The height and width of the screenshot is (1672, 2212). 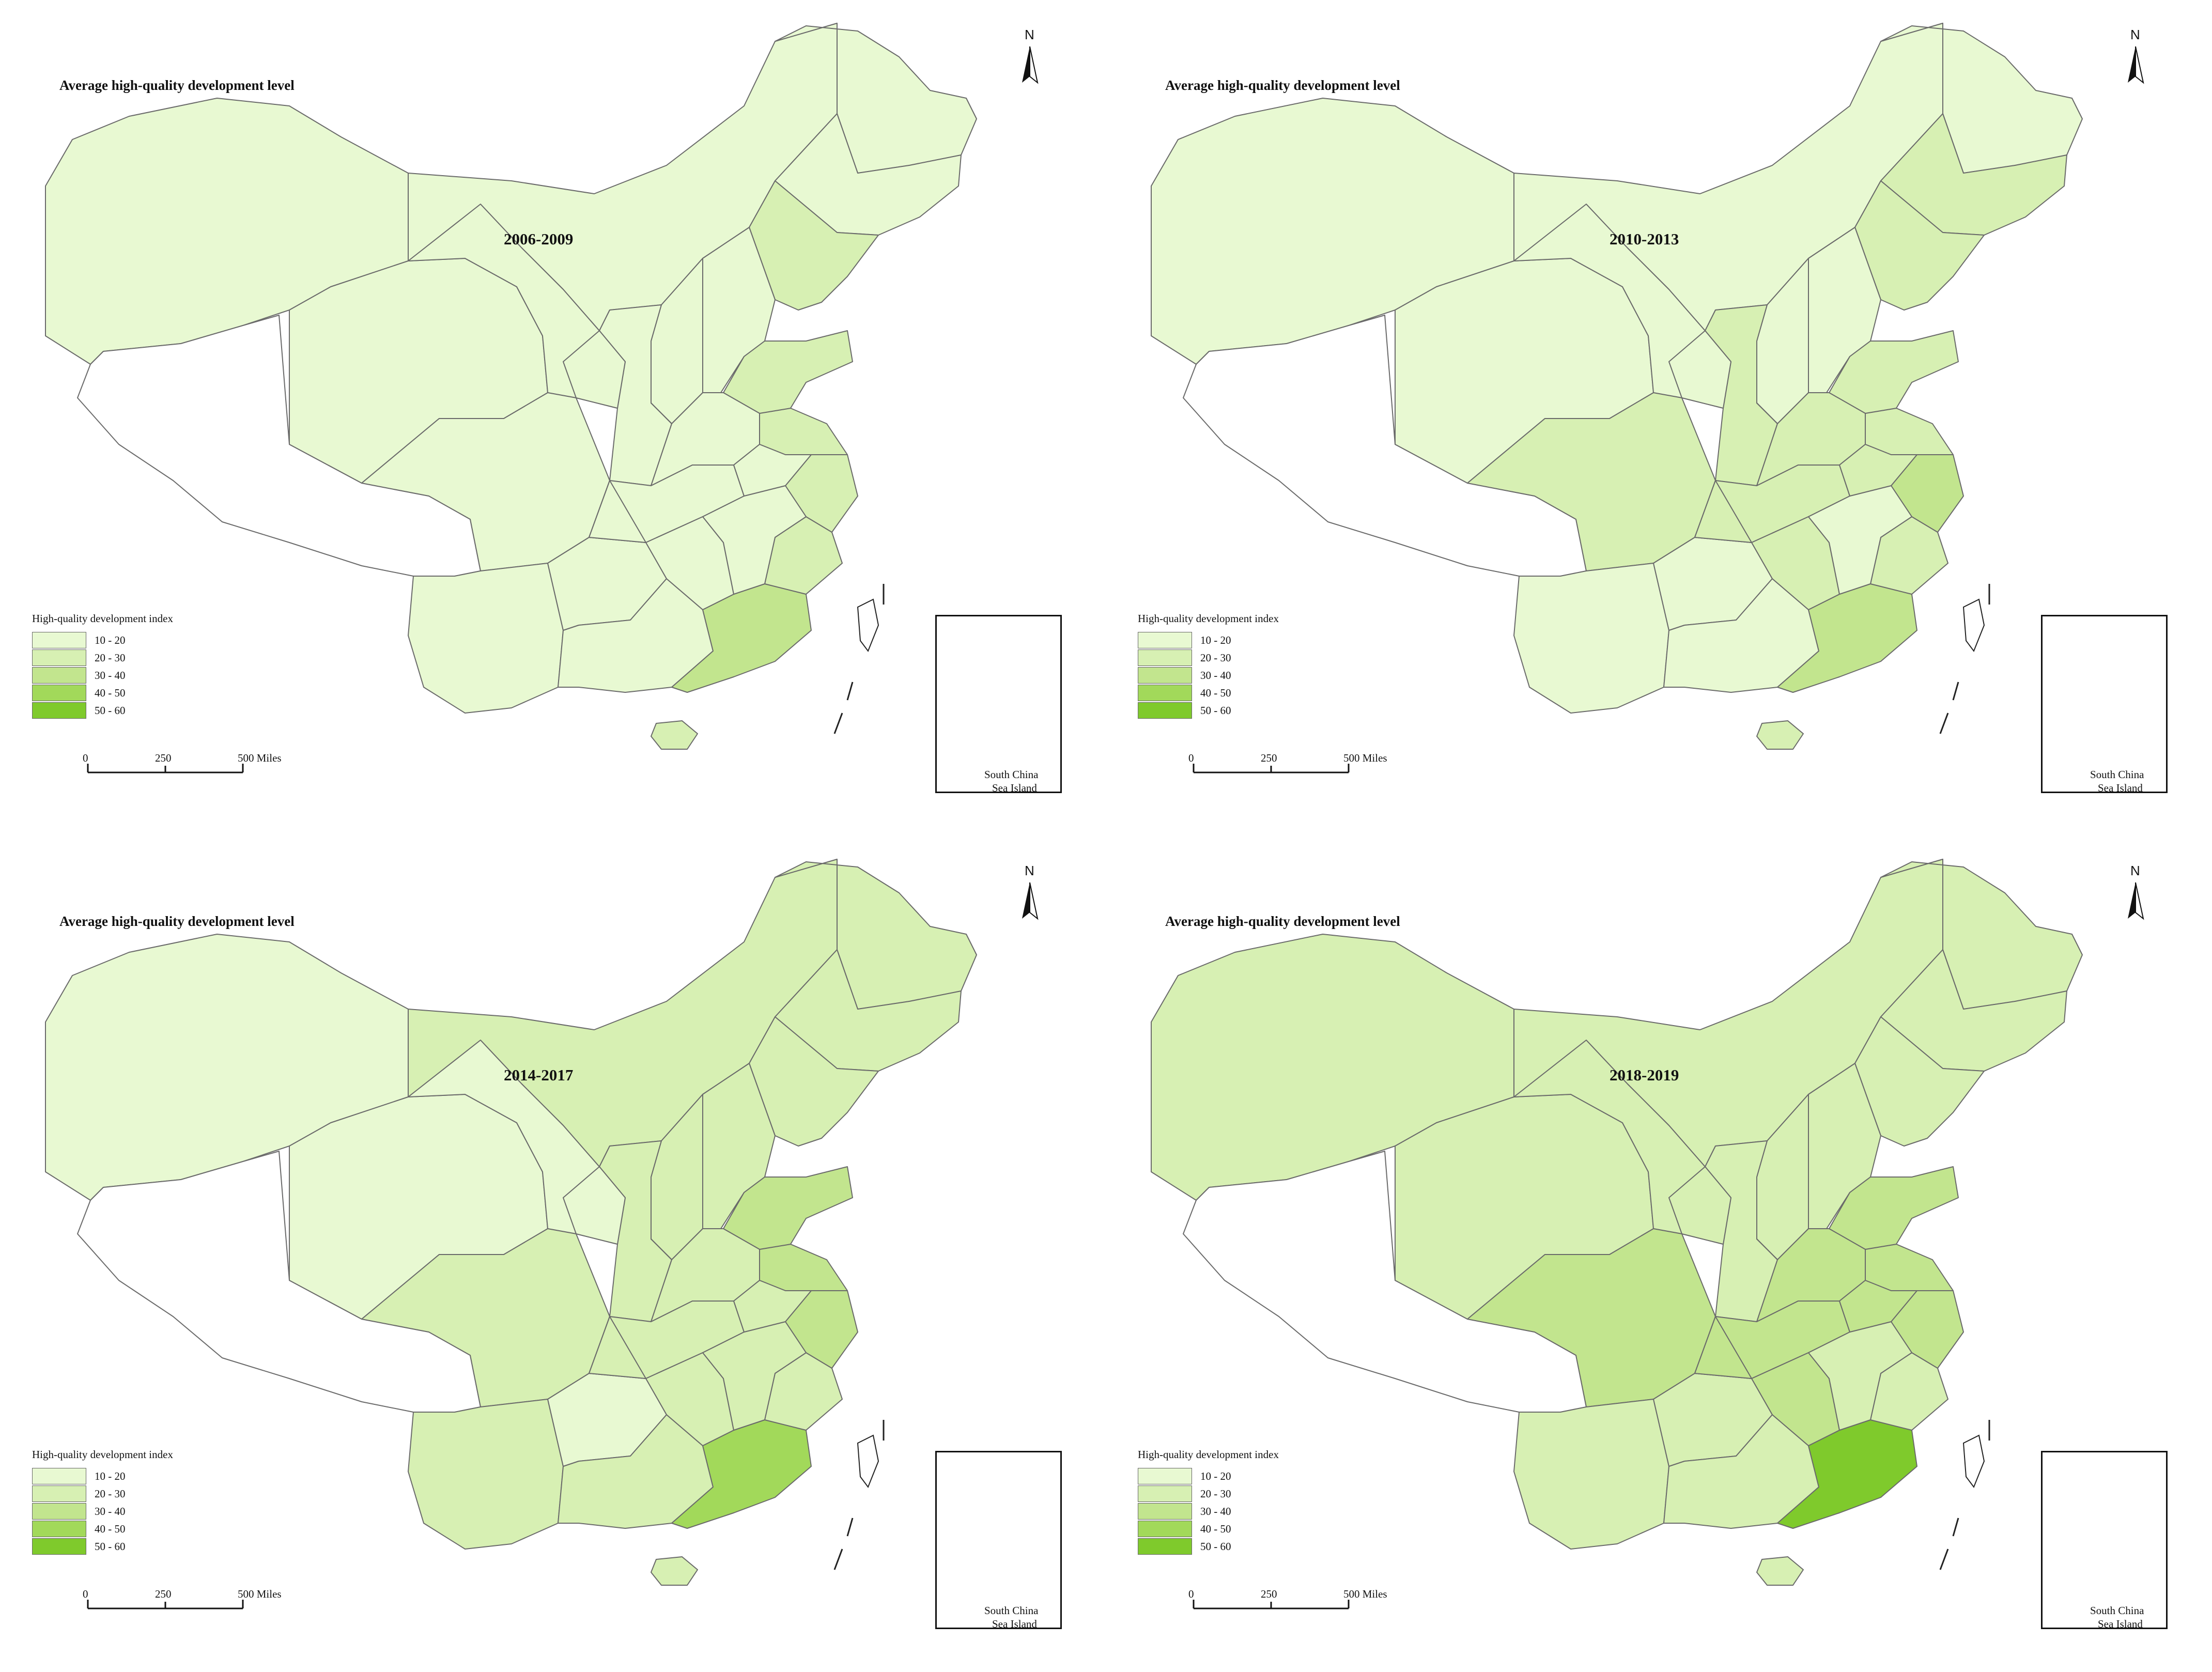 I want to click on period-label: 2018-2019, so click(x=1644, y=1075).